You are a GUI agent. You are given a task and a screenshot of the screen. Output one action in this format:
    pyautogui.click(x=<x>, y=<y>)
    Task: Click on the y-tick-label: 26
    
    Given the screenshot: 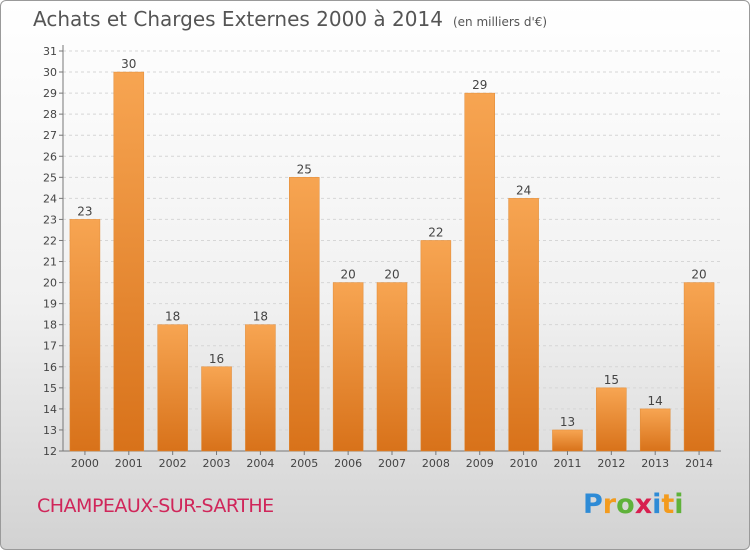 What is the action you would take?
    pyautogui.click(x=50, y=156)
    